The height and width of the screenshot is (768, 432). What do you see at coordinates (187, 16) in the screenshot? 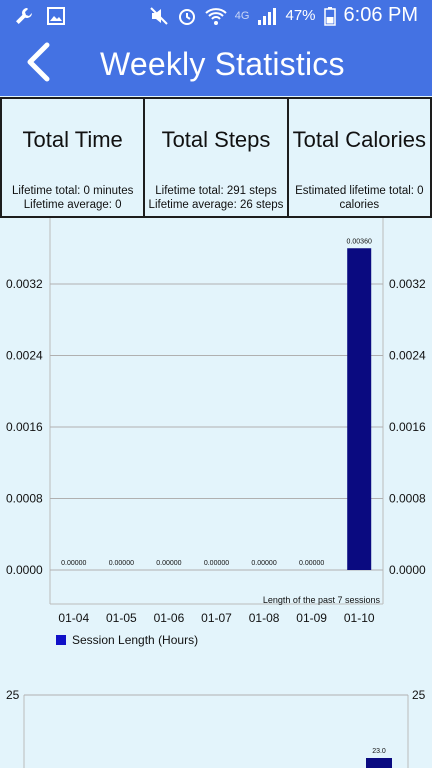
I see `alarm-icon` at bounding box center [187, 16].